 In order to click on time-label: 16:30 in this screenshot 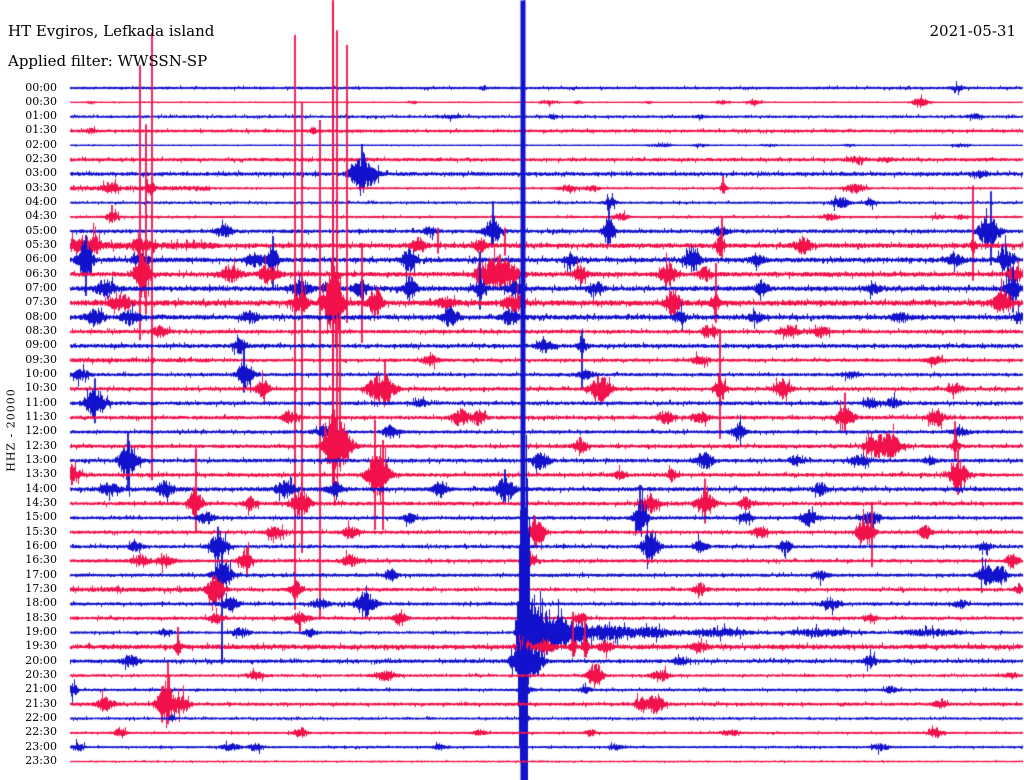, I will do `click(41, 560)`.